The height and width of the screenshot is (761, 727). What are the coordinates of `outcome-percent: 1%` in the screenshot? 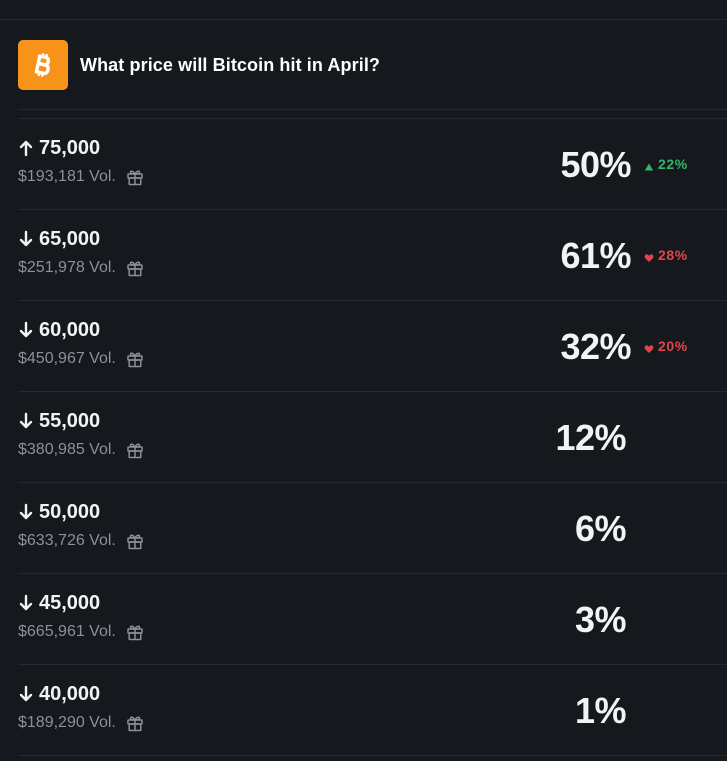 It's located at (600, 710).